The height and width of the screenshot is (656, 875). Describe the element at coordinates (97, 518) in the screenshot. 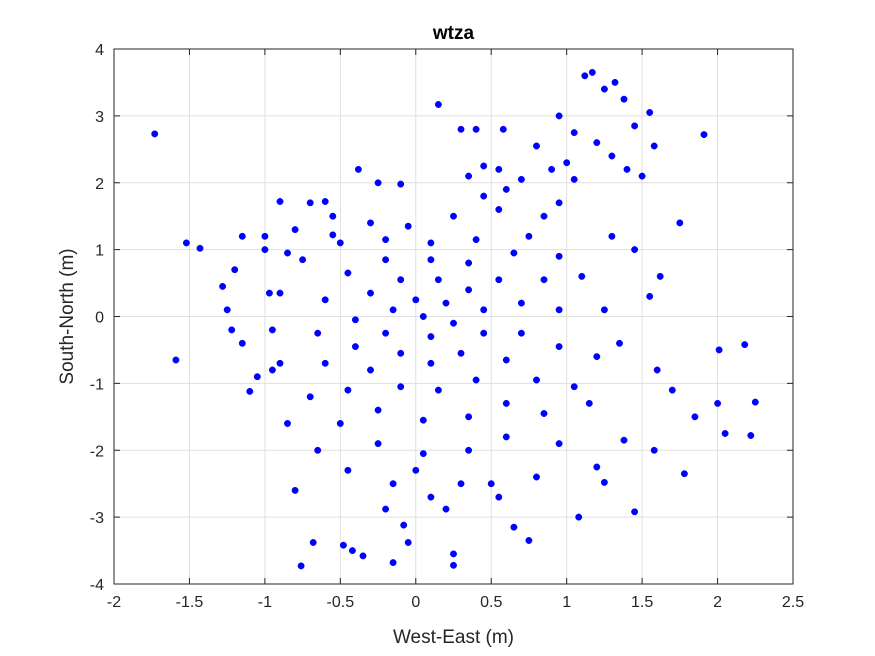

I see `y-tick-label: -3` at that location.